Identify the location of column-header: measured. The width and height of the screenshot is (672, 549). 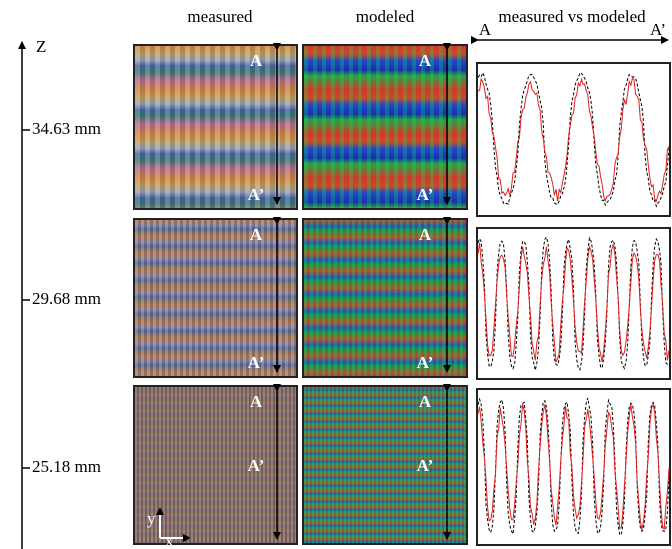
(220, 16).